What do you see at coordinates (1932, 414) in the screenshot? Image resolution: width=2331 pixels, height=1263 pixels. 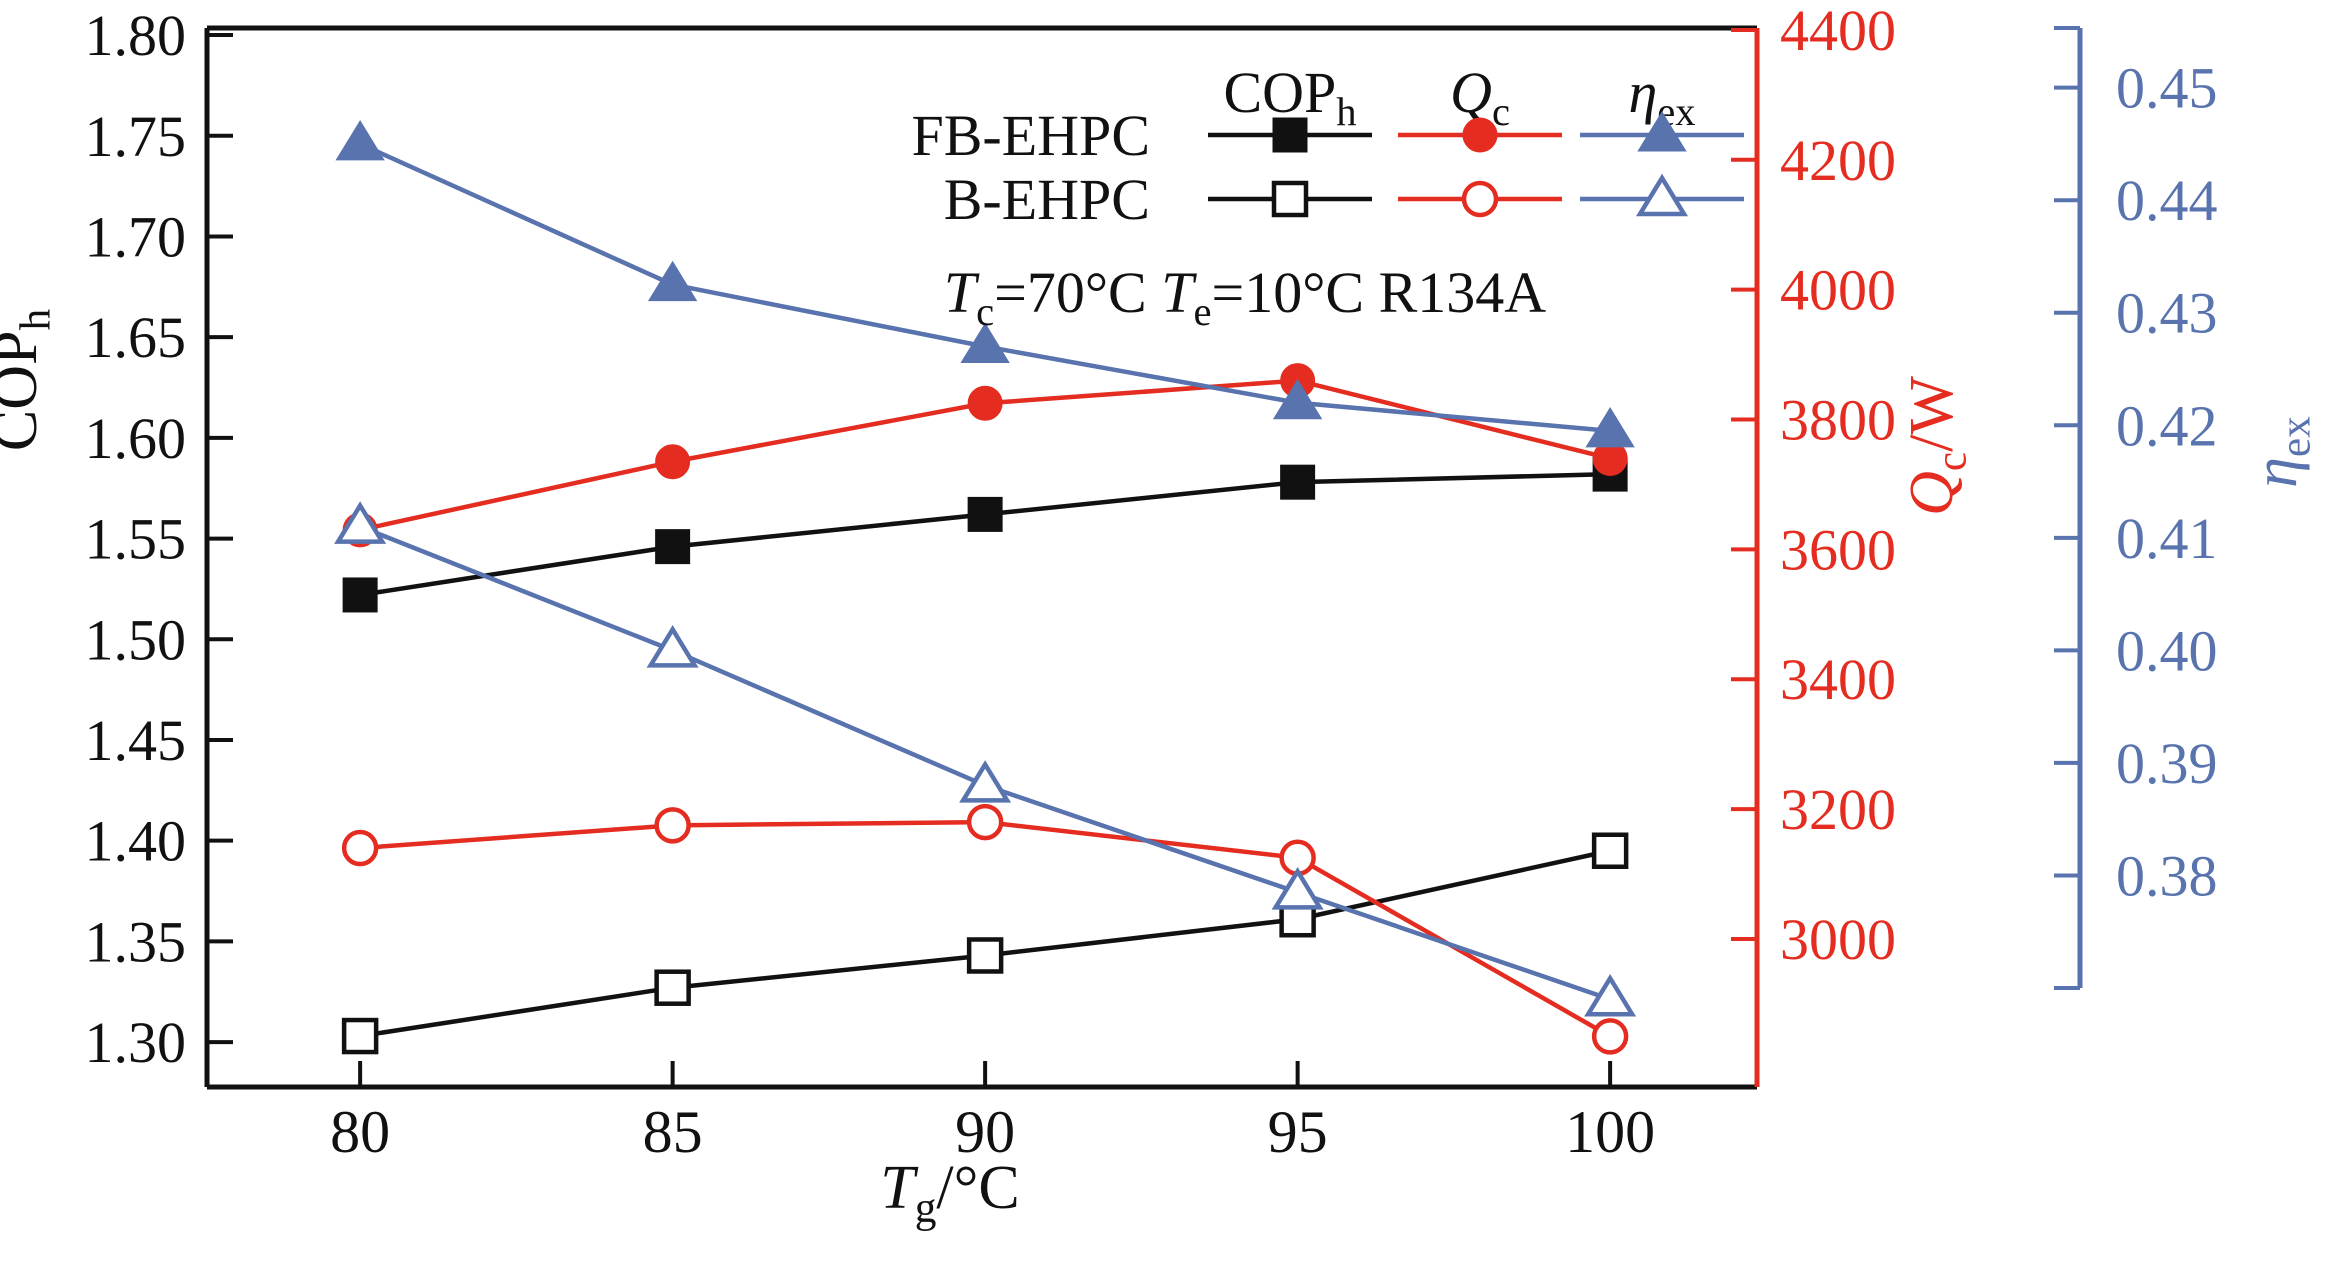 I see `label-segment: /W` at bounding box center [1932, 414].